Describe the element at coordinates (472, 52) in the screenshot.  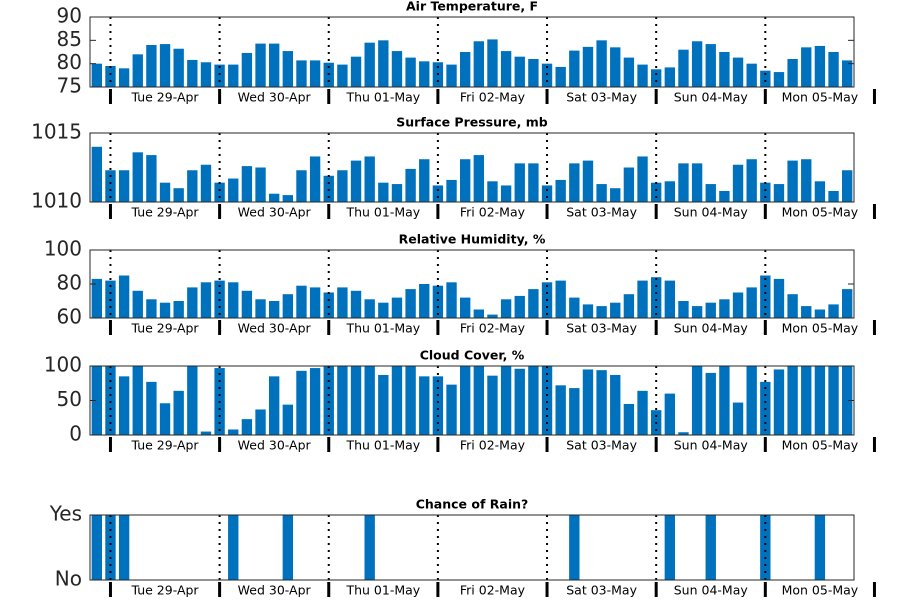
I see `plot-frame` at that location.